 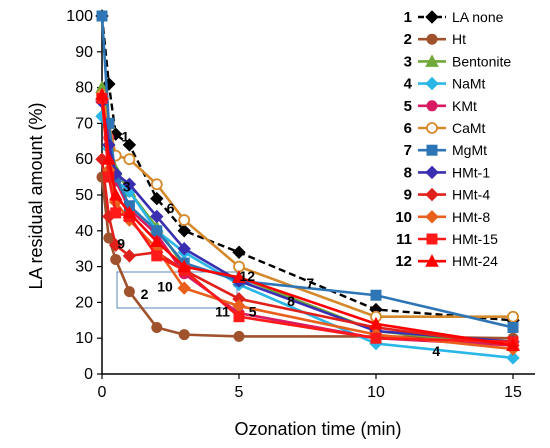 I want to click on legend-item: 9 HMt-4, so click(x=447, y=195).